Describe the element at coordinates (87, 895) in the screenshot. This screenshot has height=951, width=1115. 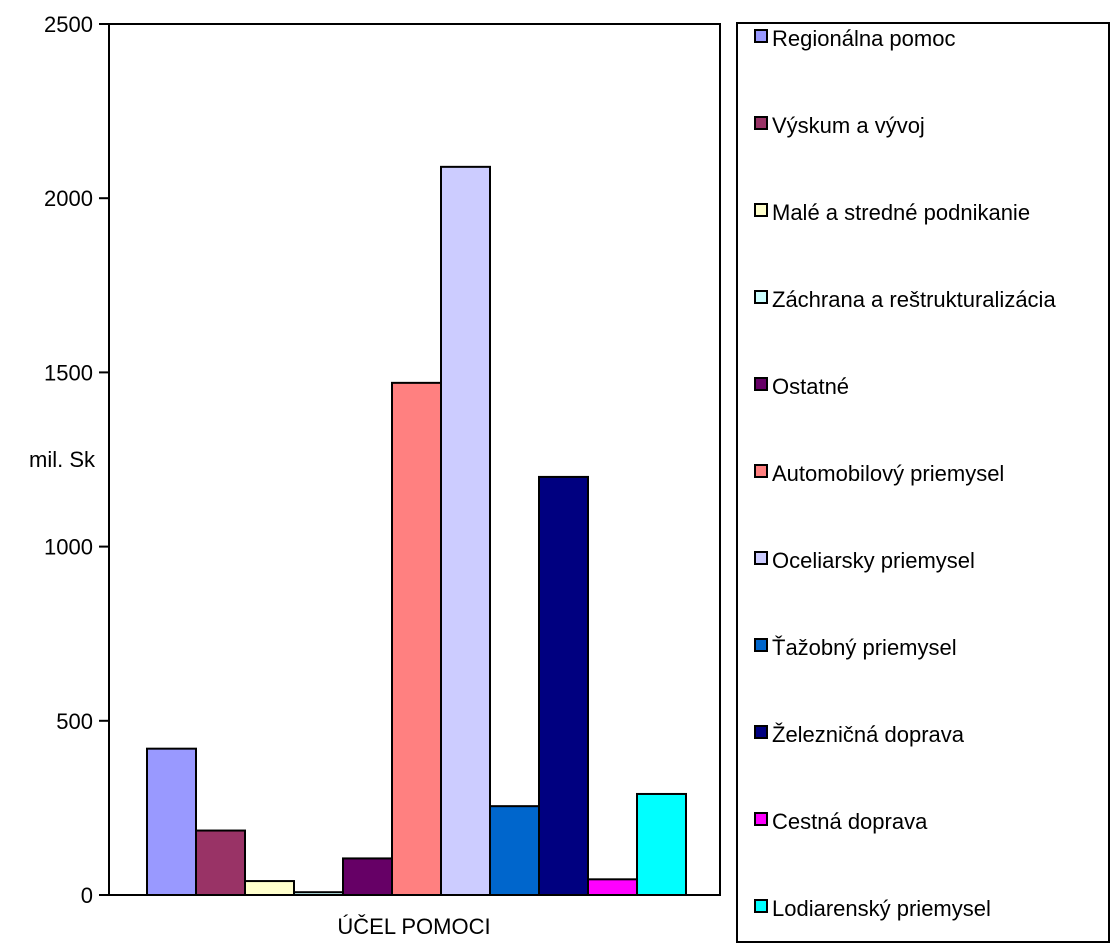
I see `y-tick-label: 0` at that location.